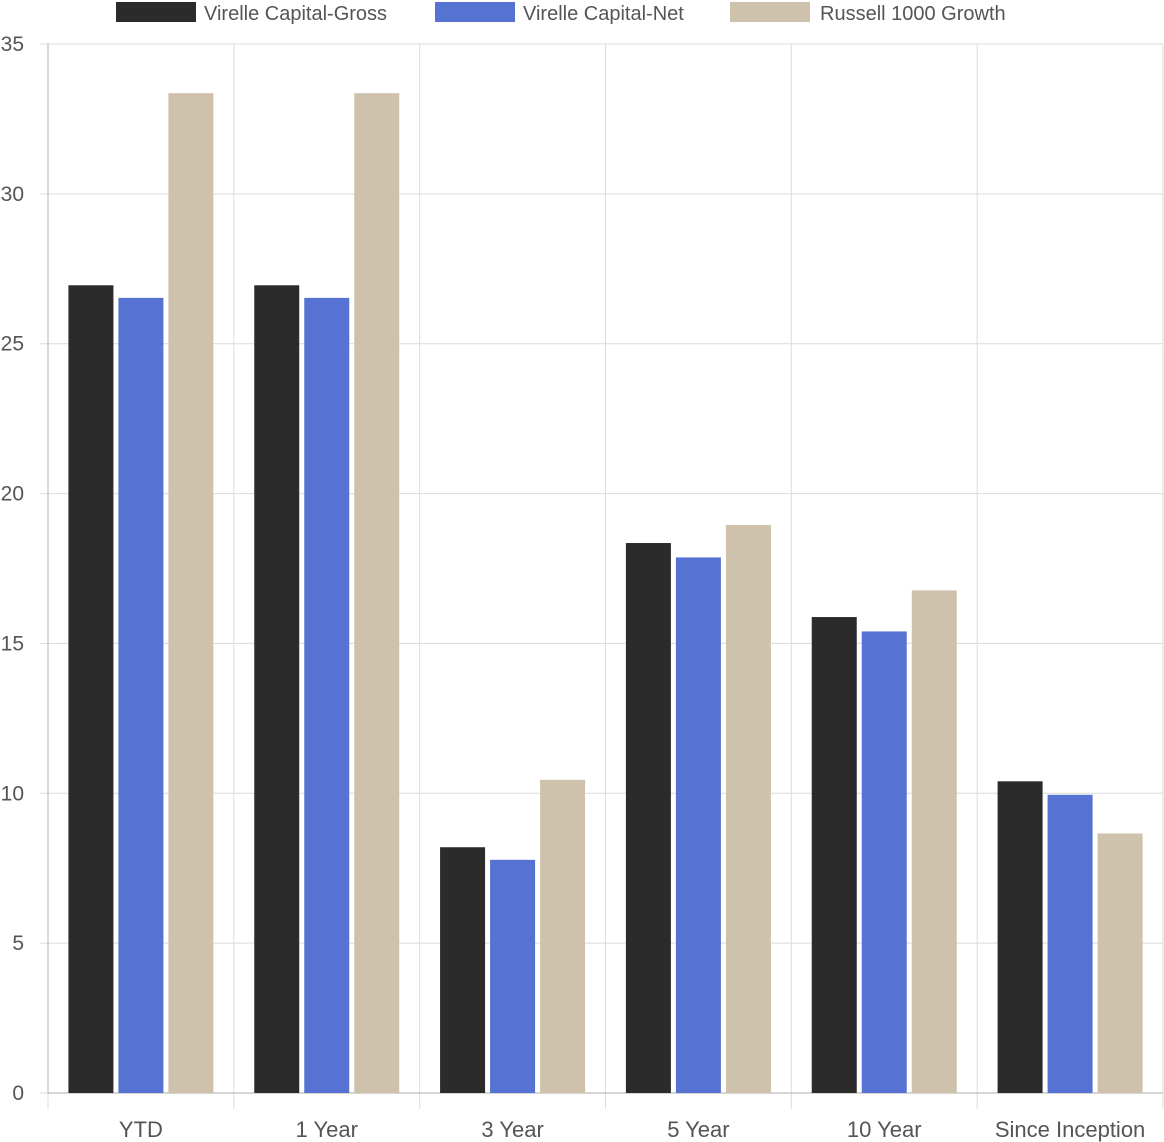  What do you see at coordinates (91, 689) in the screenshot?
I see `bar-virelle-capital-gross-ytd` at bounding box center [91, 689].